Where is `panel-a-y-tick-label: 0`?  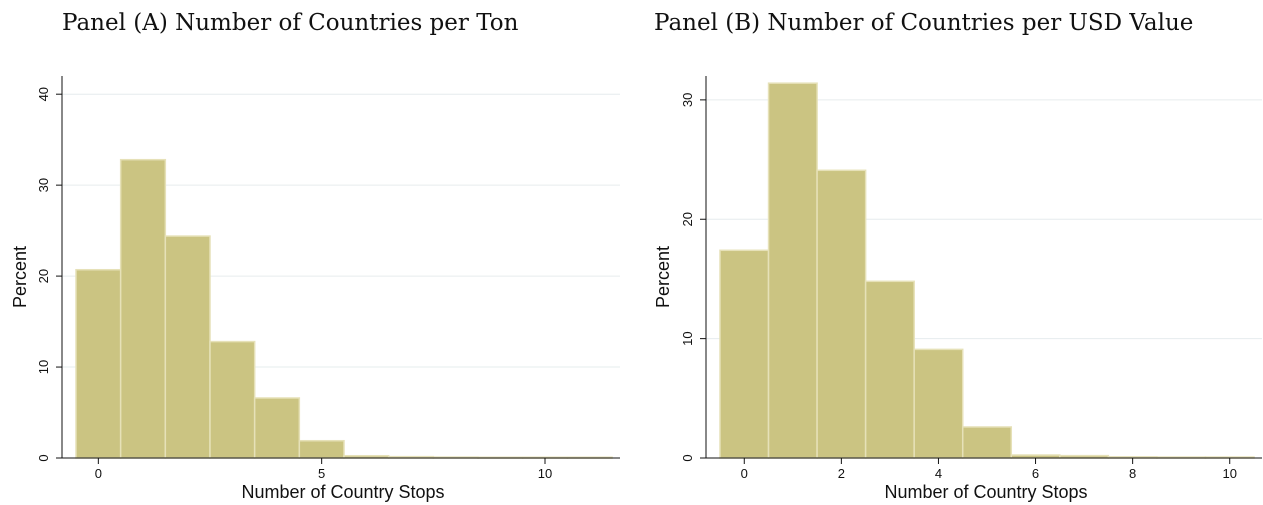
panel-a-y-tick-label: 0 is located at coordinates (43, 457).